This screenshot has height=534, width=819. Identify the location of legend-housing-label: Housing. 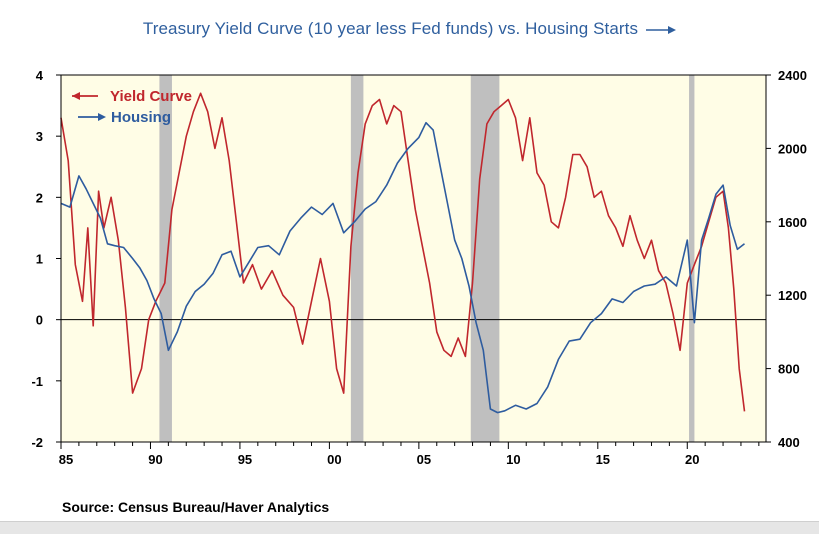
(141, 117).